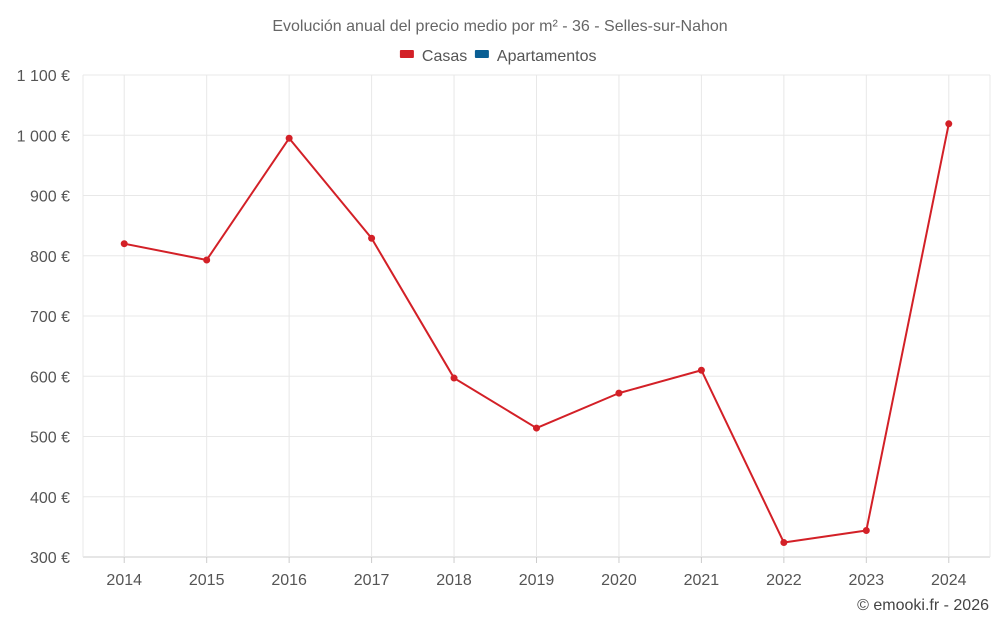  I want to click on x-tick-label: 2021, so click(702, 580).